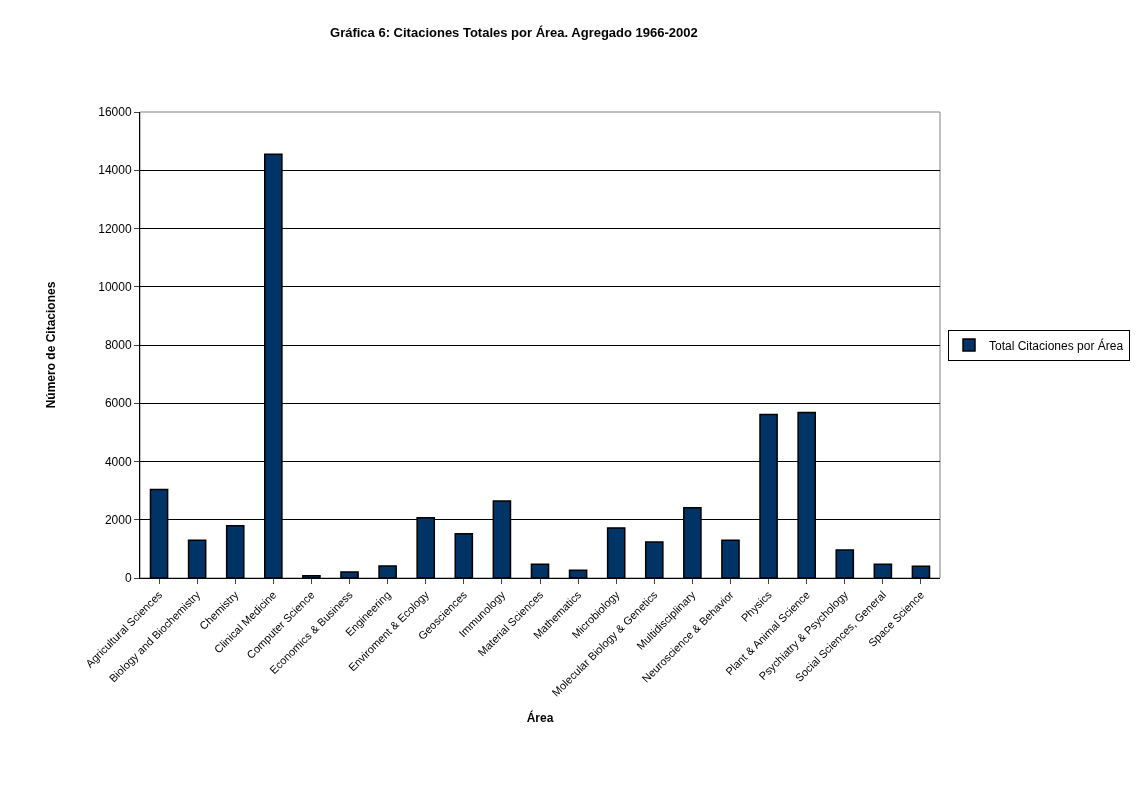 The width and height of the screenshot is (1142, 798). I want to click on y-tick-label: 2000, so click(118, 519).